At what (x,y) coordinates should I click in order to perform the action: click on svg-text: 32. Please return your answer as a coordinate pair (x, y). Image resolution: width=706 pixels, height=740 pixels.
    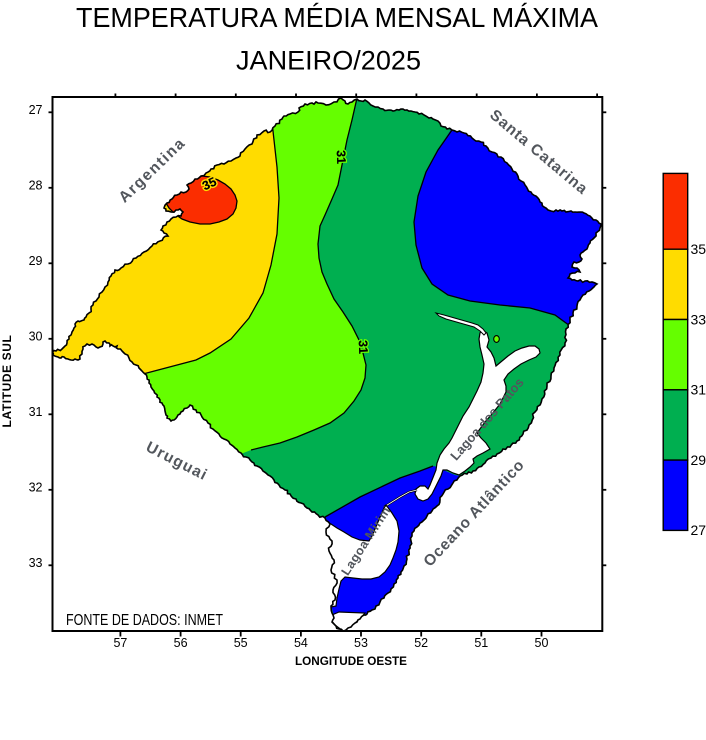
    Looking at the image, I should click on (36, 488).